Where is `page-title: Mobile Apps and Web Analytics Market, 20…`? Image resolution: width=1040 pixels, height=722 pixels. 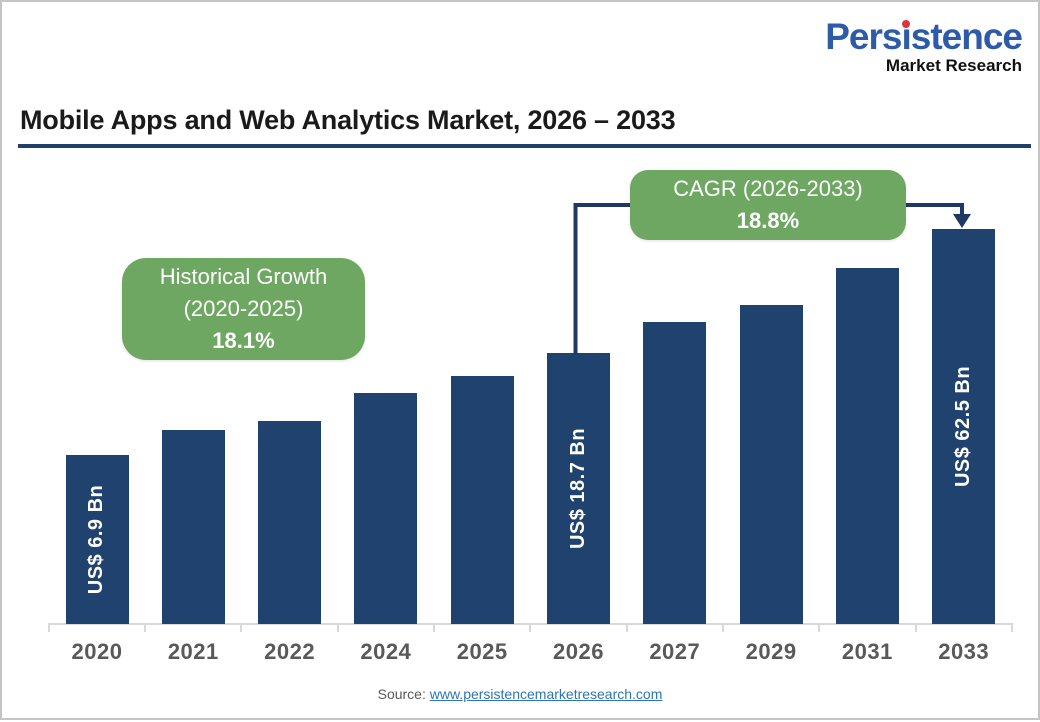
page-title: Mobile Apps and Web Analytics Market, 20… is located at coordinates (348, 120).